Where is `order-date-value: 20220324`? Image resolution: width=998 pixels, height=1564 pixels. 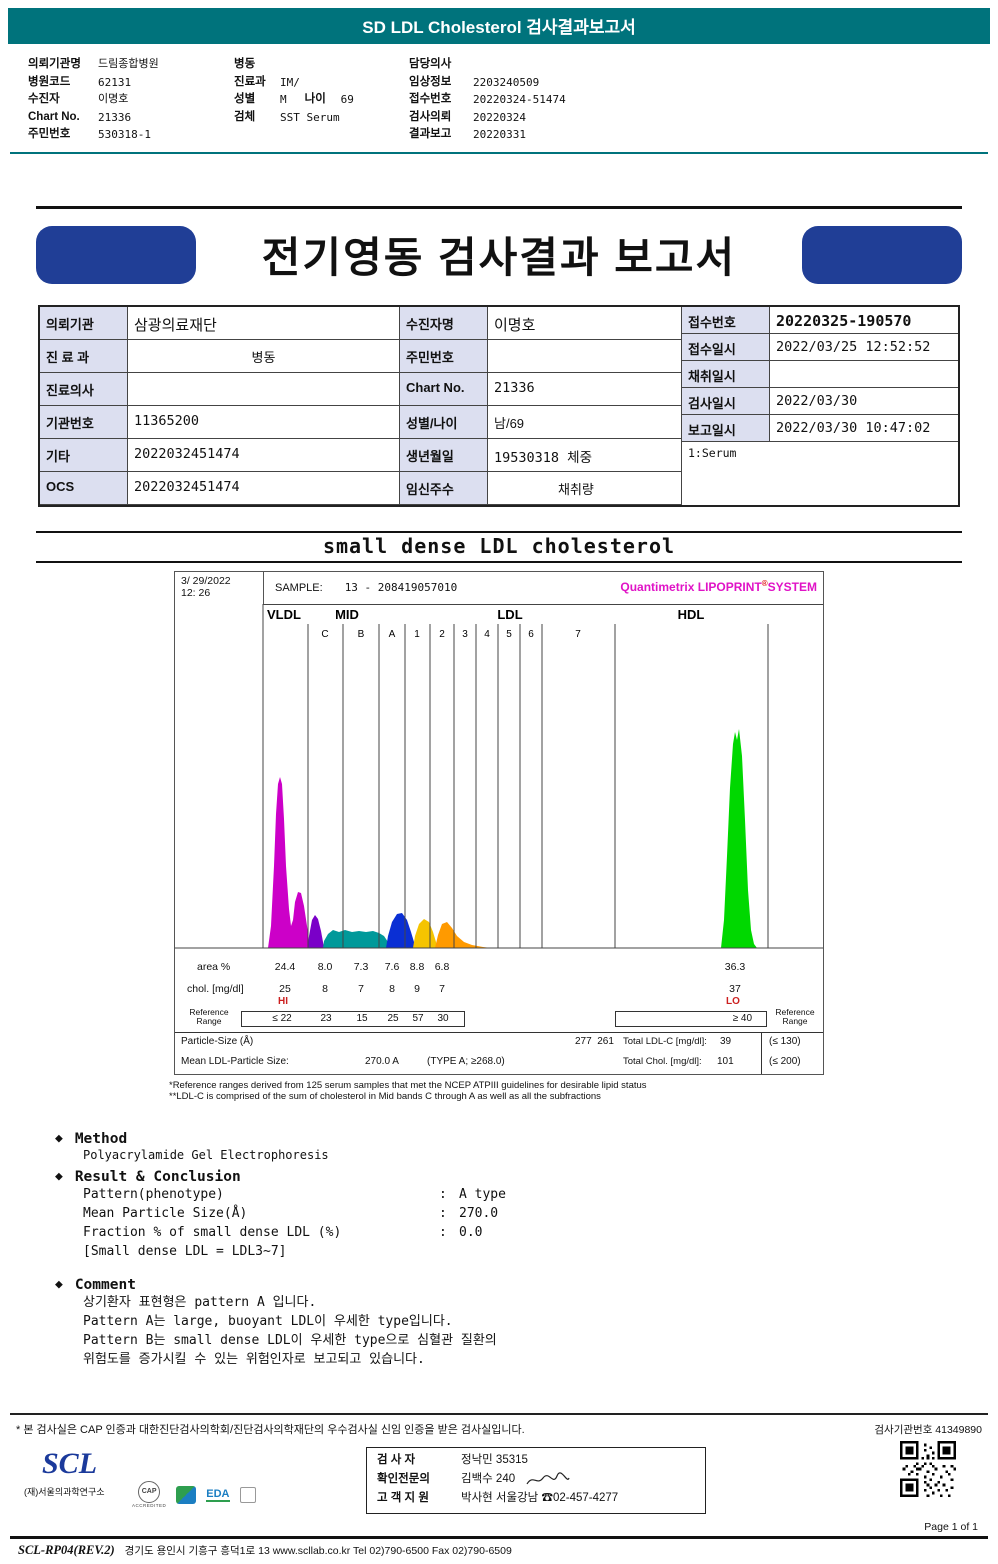 order-date-value: 20220324 is located at coordinates (499, 117).